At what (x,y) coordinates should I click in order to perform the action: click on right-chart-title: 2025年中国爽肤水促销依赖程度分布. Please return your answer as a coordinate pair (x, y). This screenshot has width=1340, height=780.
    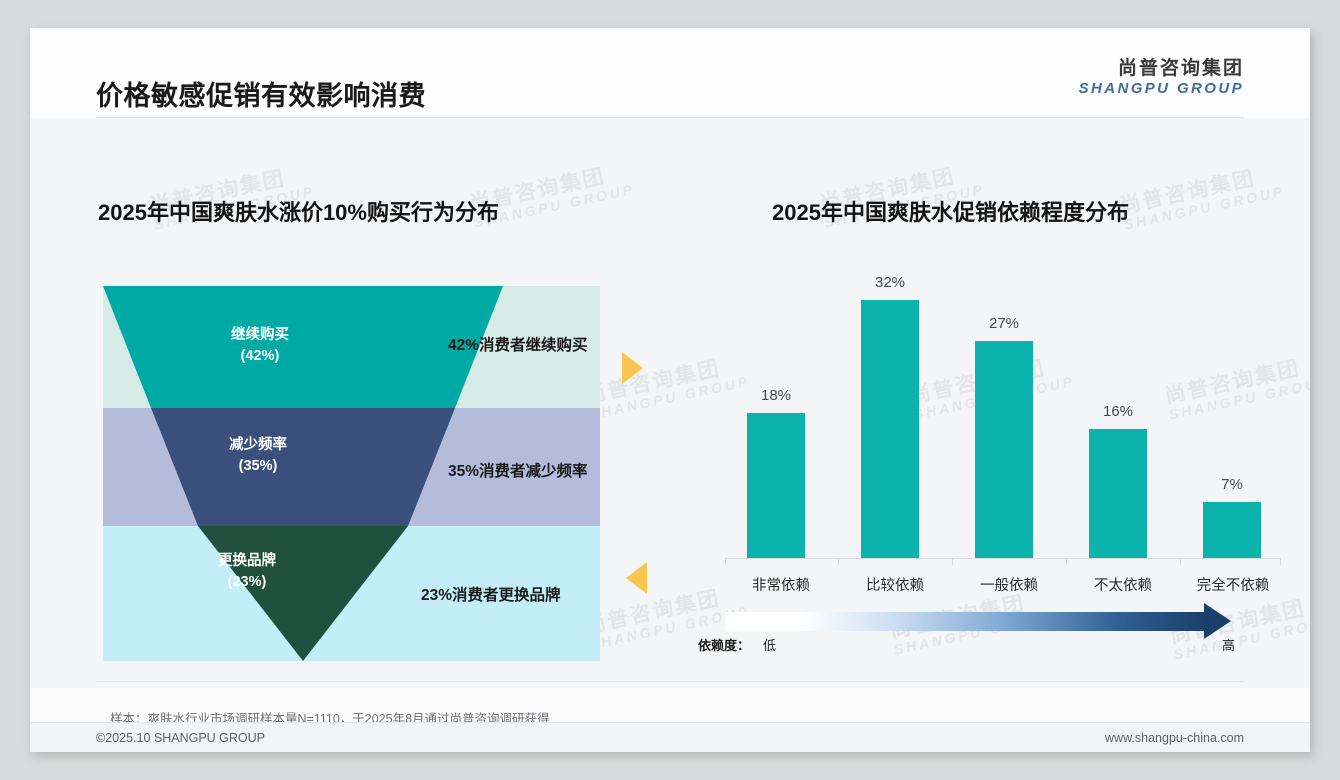
    Looking at the image, I should click on (950, 212).